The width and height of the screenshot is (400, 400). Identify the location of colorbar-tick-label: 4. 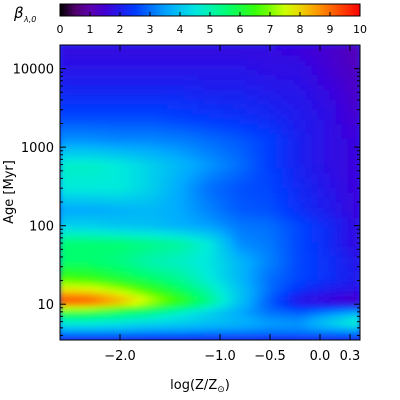
(180, 29).